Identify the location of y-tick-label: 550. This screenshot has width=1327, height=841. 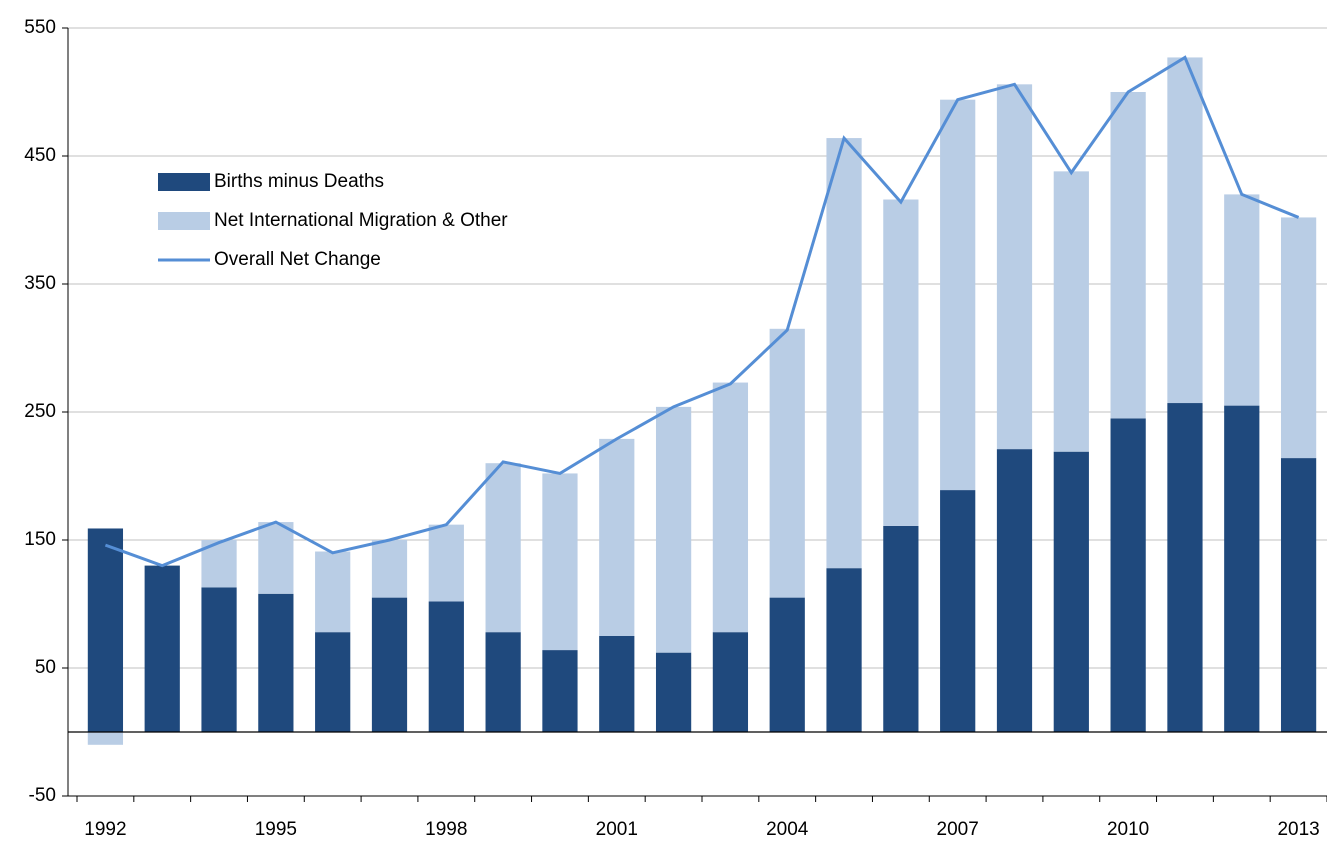
(40, 27).